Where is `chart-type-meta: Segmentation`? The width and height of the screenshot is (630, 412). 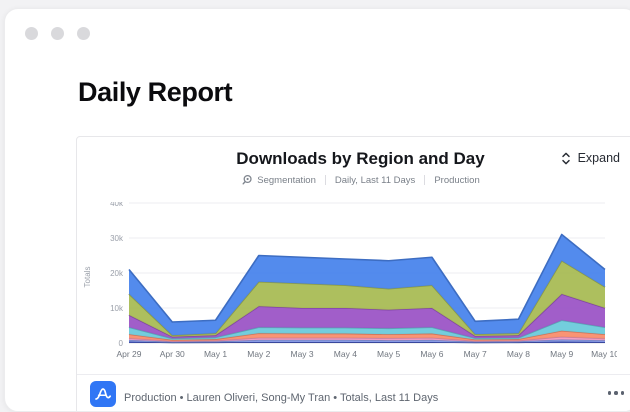 chart-type-meta: Segmentation is located at coordinates (278, 180).